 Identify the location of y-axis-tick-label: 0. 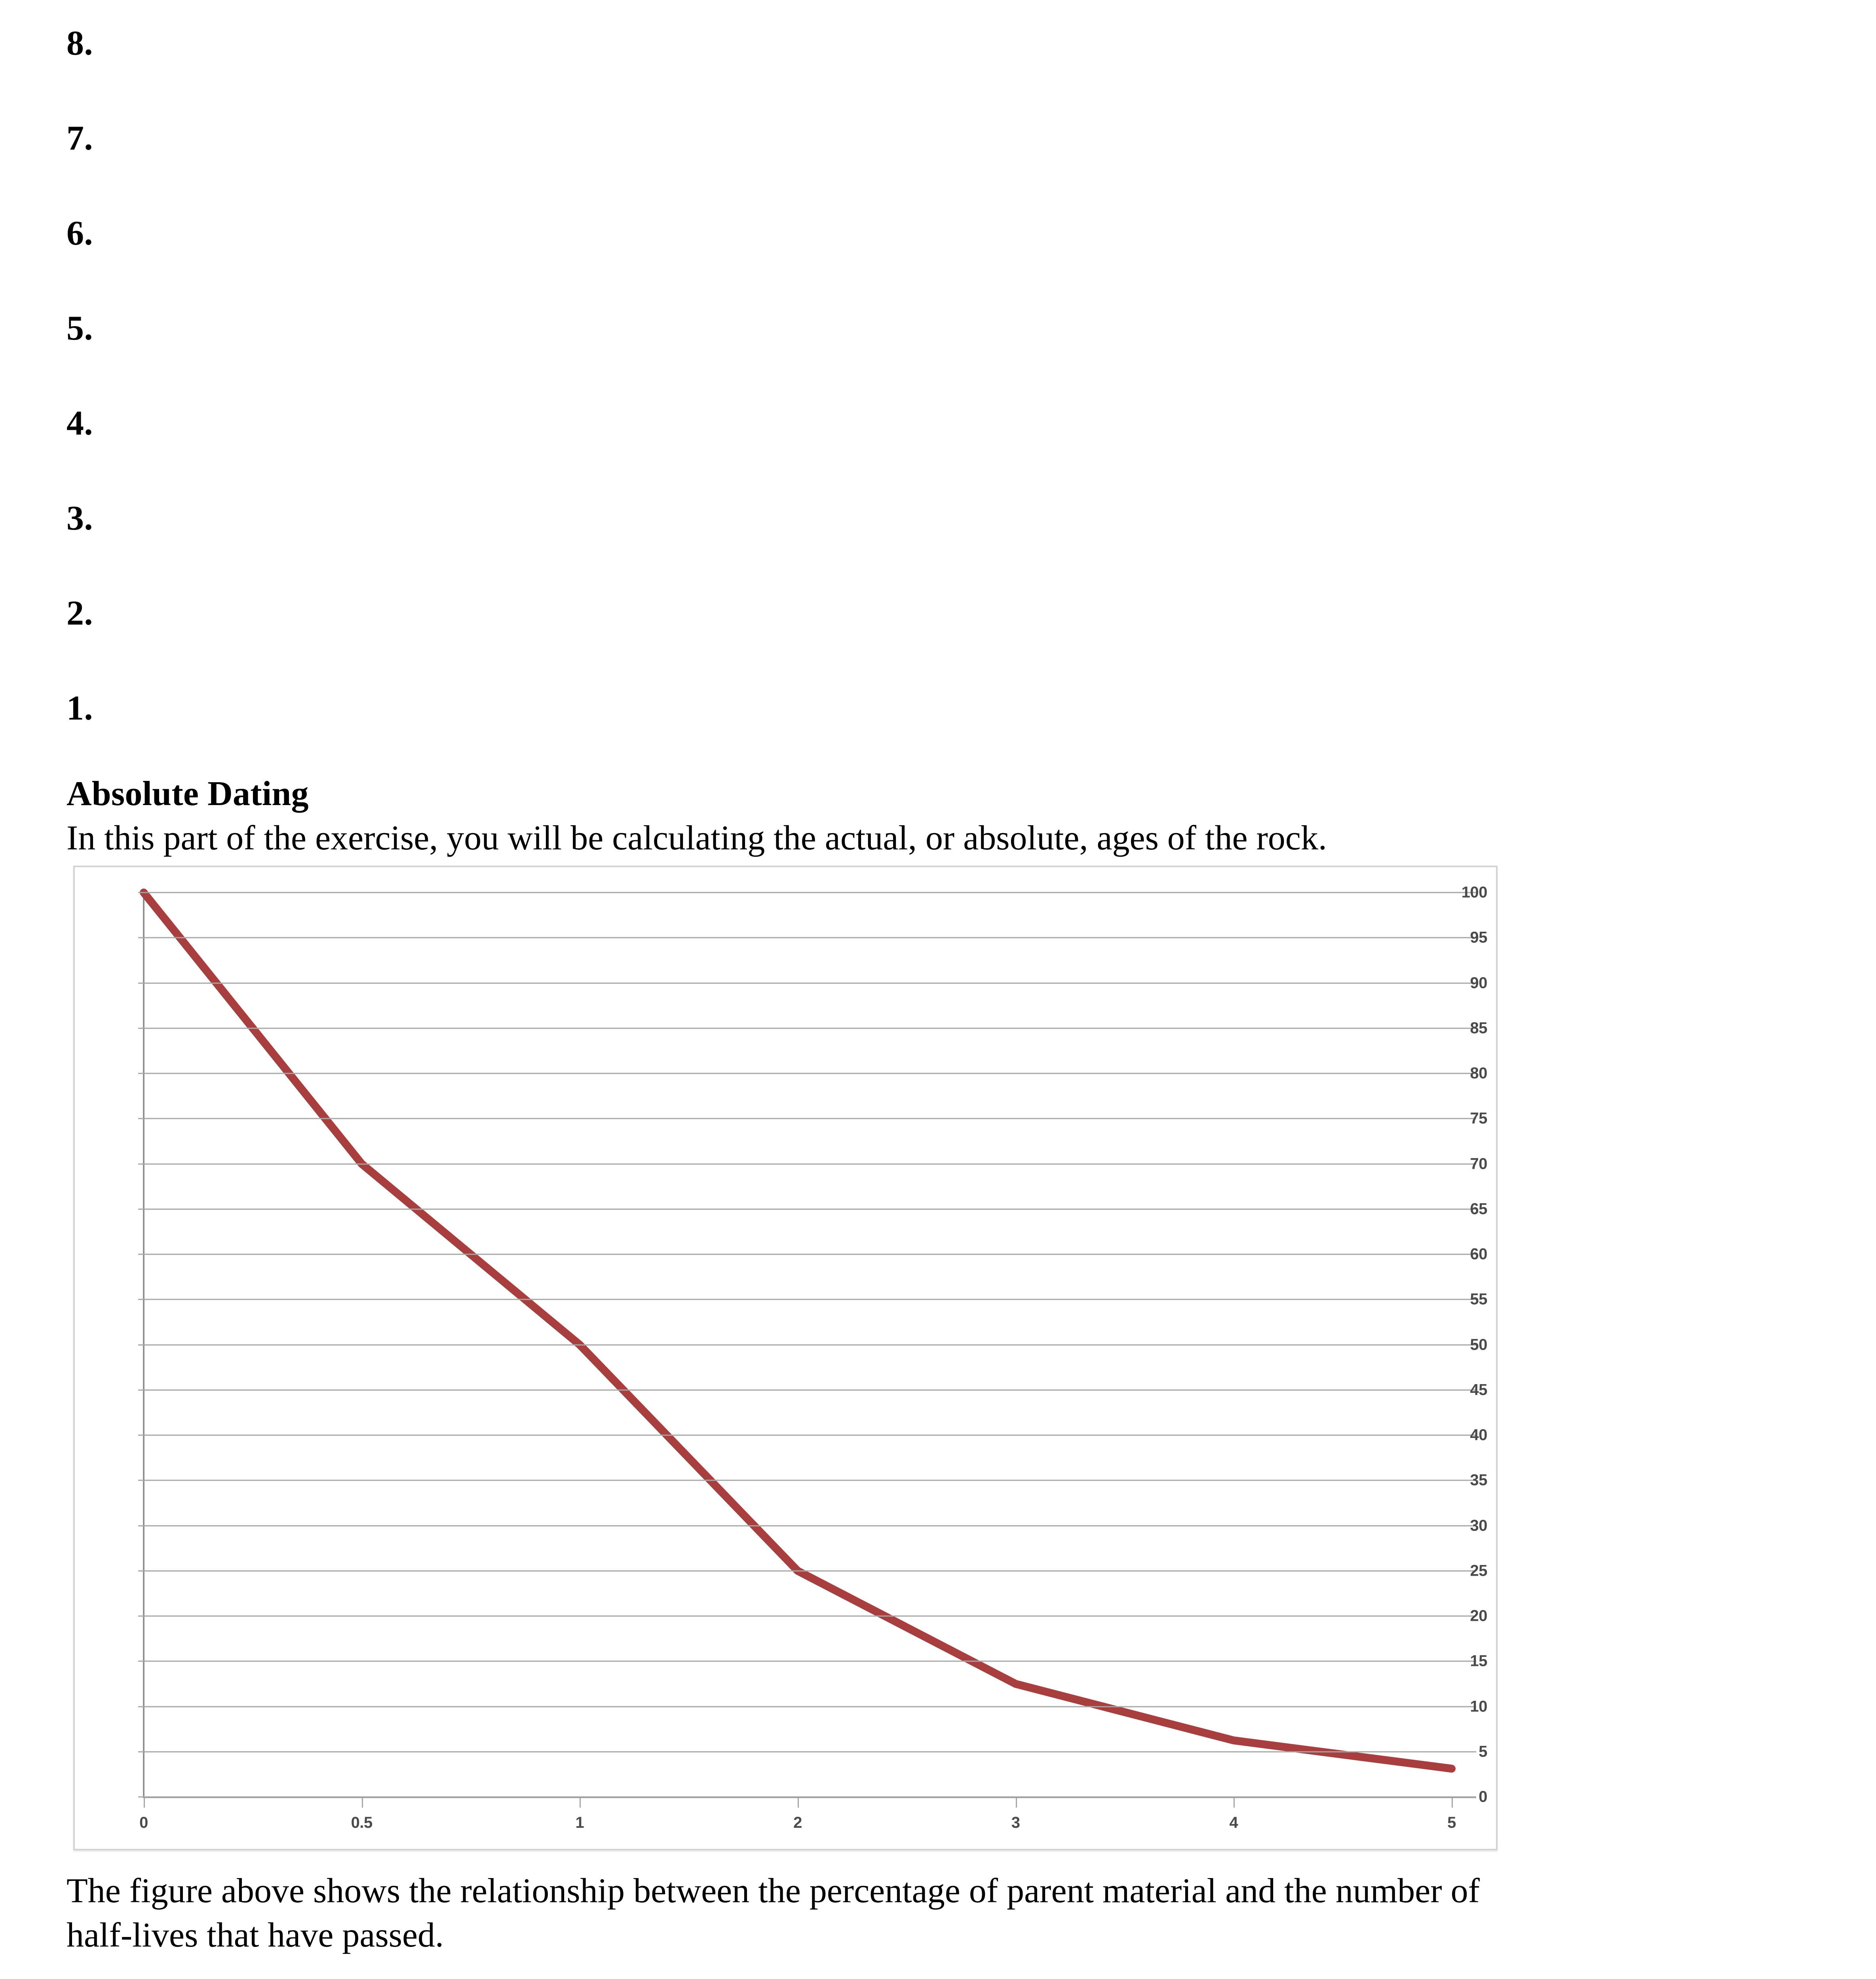
(1483, 1797).